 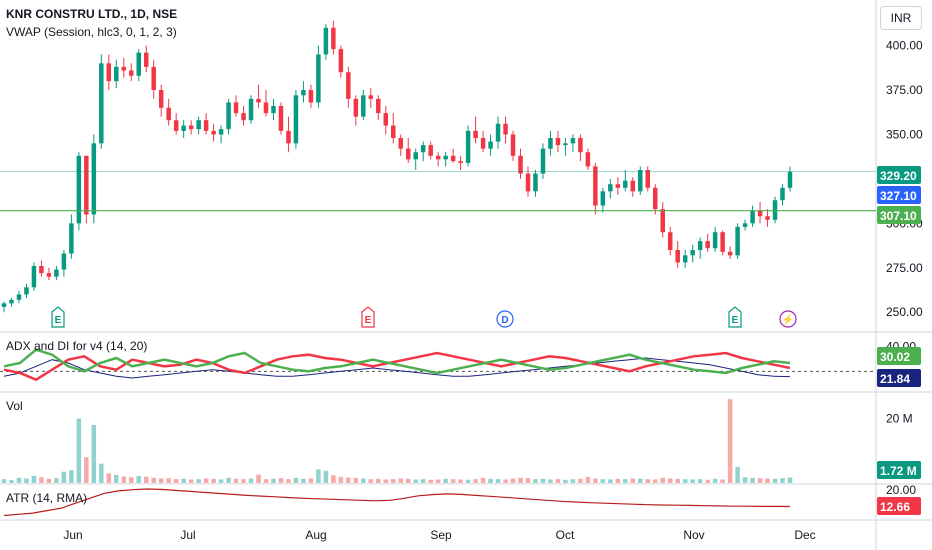 What do you see at coordinates (901, 18) in the screenshot?
I see `currency-button: INR` at bounding box center [901, 18].